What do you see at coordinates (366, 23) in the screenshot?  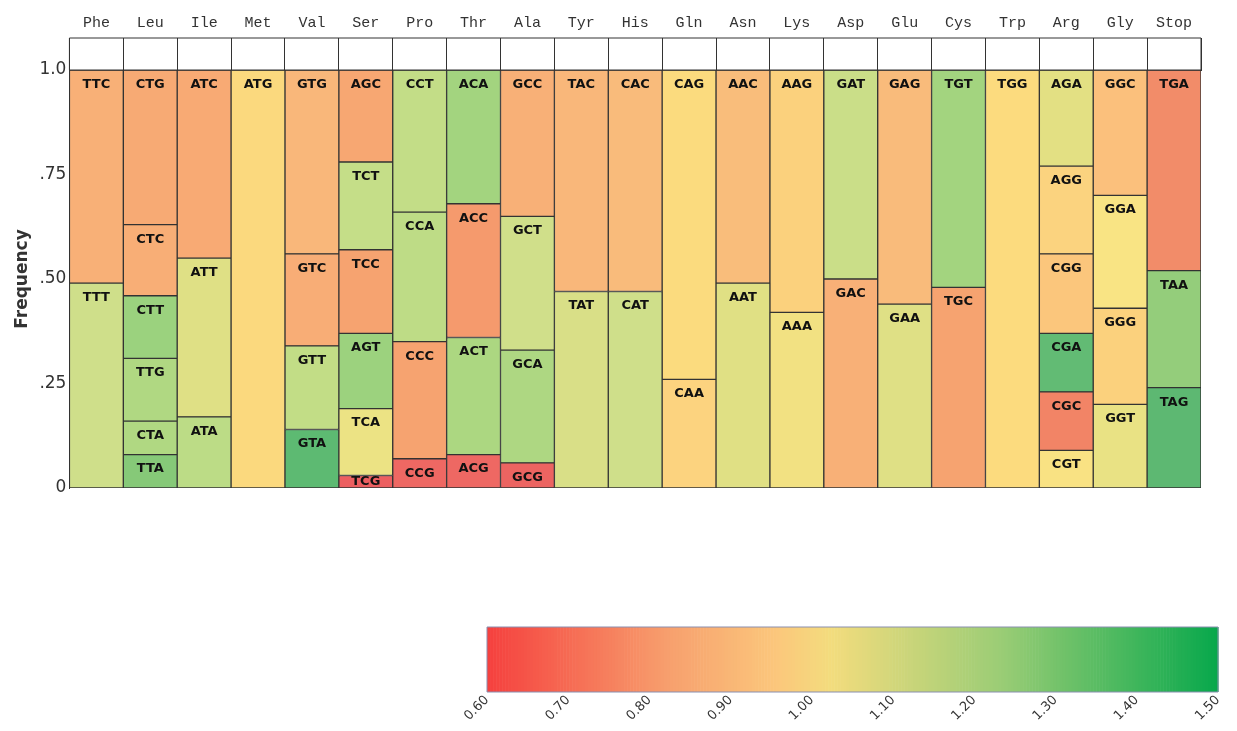 I see `x-tick-label: Ser` at bounding box center [366, 23].